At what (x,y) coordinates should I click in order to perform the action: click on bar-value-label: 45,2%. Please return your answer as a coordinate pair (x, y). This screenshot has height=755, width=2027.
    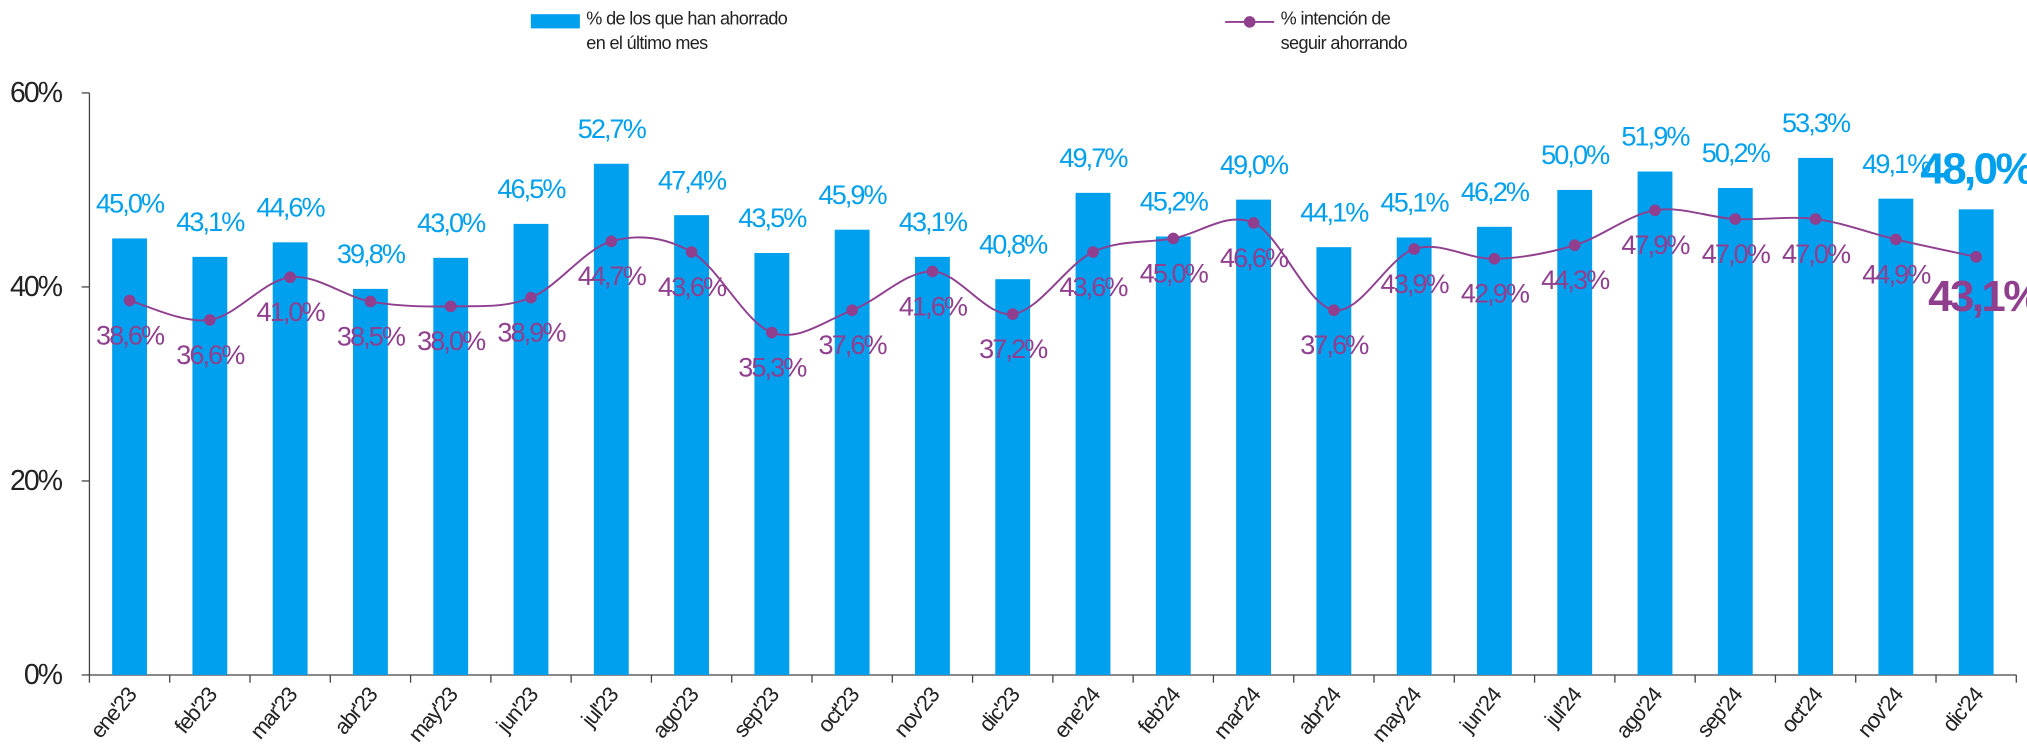
    Looking at the image, I should click on (1174, 201).